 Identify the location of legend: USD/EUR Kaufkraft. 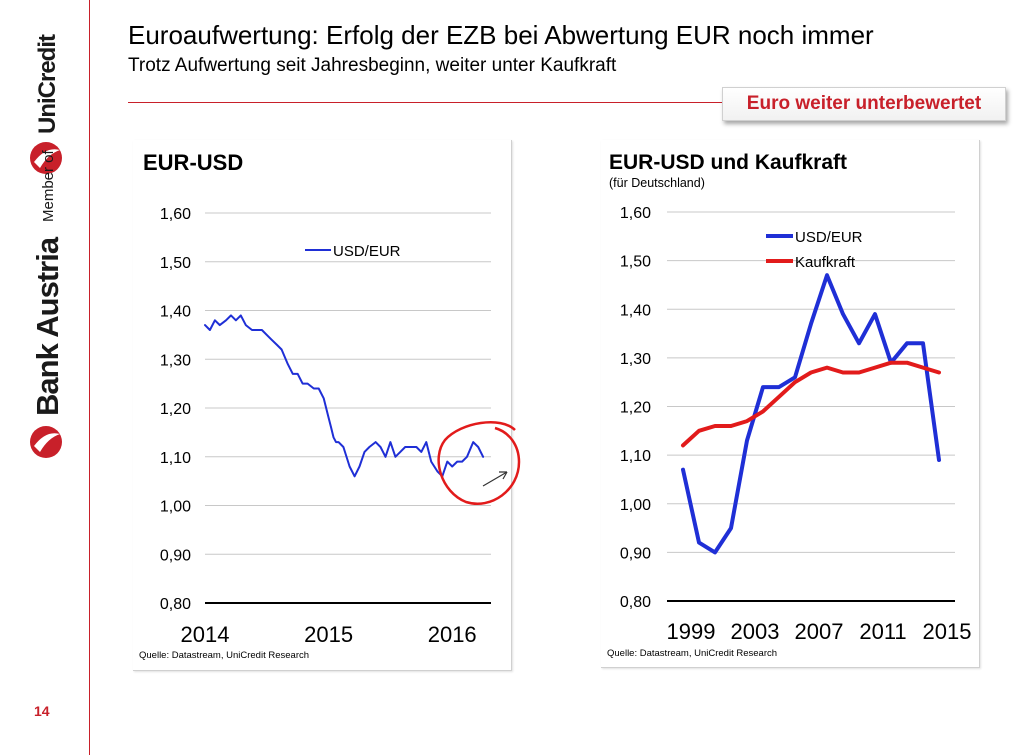
(814, 250).